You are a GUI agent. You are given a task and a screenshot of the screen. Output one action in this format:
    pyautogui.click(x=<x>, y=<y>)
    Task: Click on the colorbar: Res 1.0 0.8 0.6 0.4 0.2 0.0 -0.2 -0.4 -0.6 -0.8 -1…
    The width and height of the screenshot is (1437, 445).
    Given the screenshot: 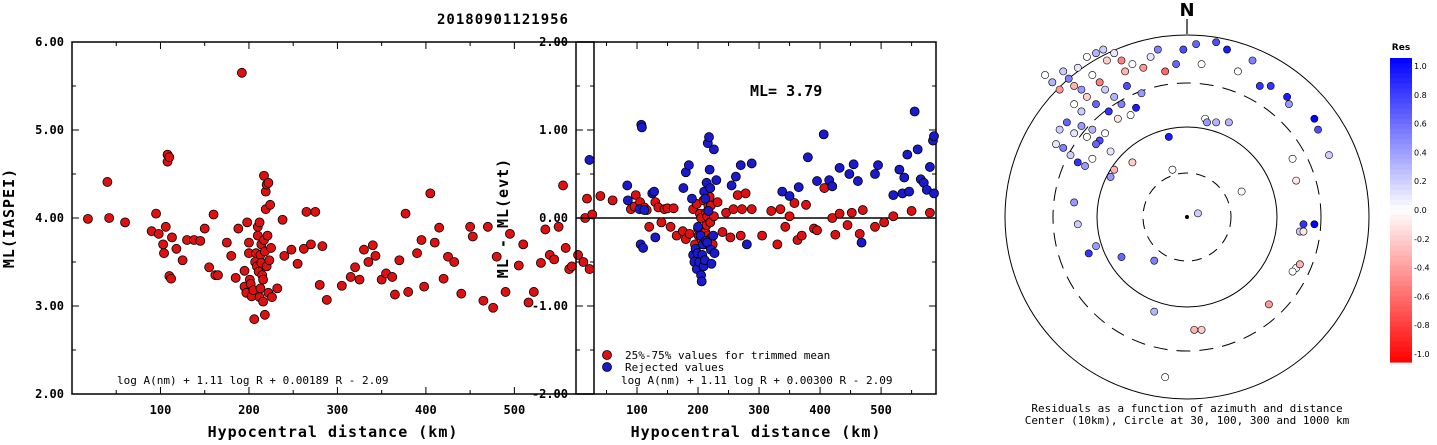 What is the action you would take?
    pyautogui.click(x=1410, y=203)
    